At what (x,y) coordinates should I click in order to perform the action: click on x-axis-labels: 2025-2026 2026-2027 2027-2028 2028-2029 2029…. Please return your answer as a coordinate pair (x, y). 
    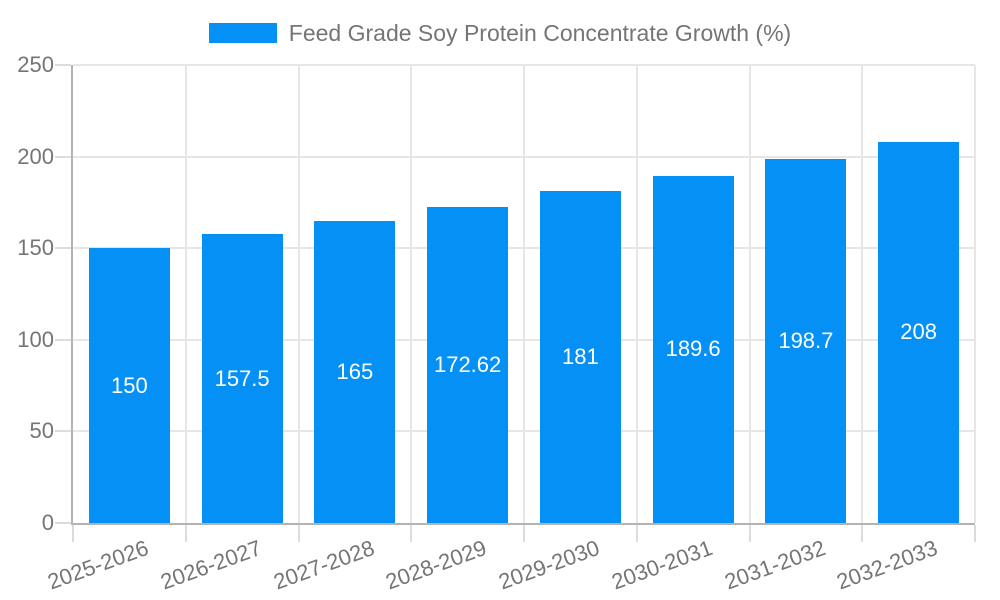
    Looking at the image, I should click on (510, 562).